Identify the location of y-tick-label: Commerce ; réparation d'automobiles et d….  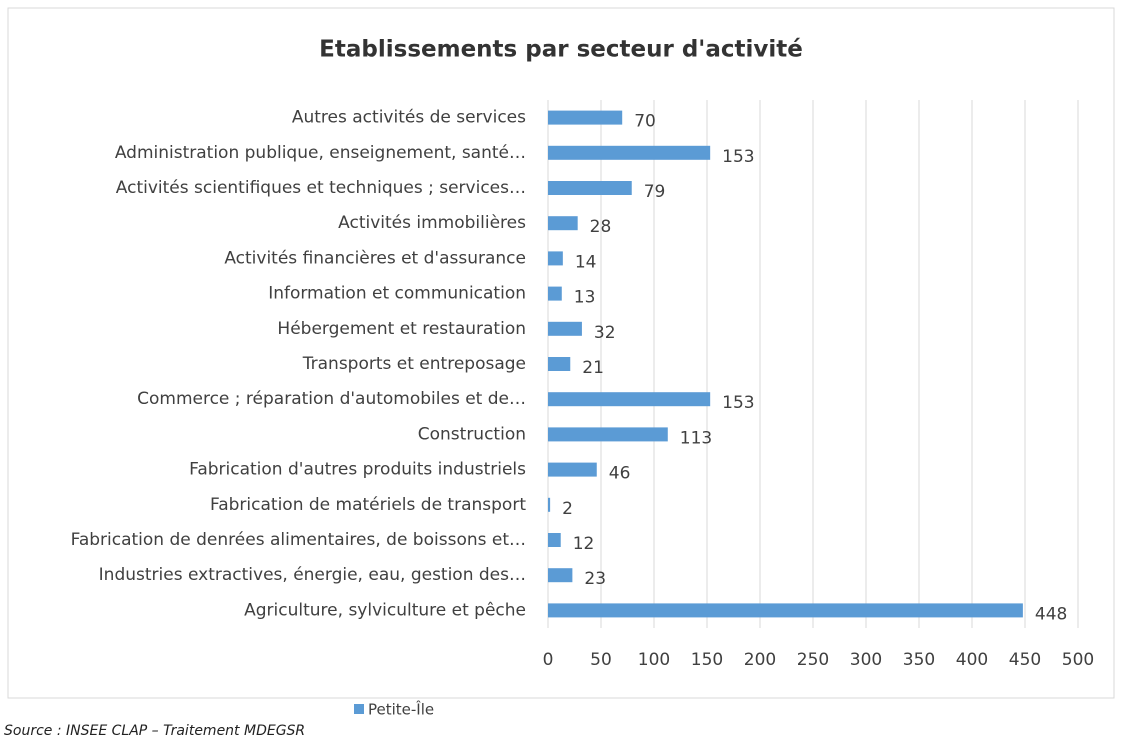
(331, 399).